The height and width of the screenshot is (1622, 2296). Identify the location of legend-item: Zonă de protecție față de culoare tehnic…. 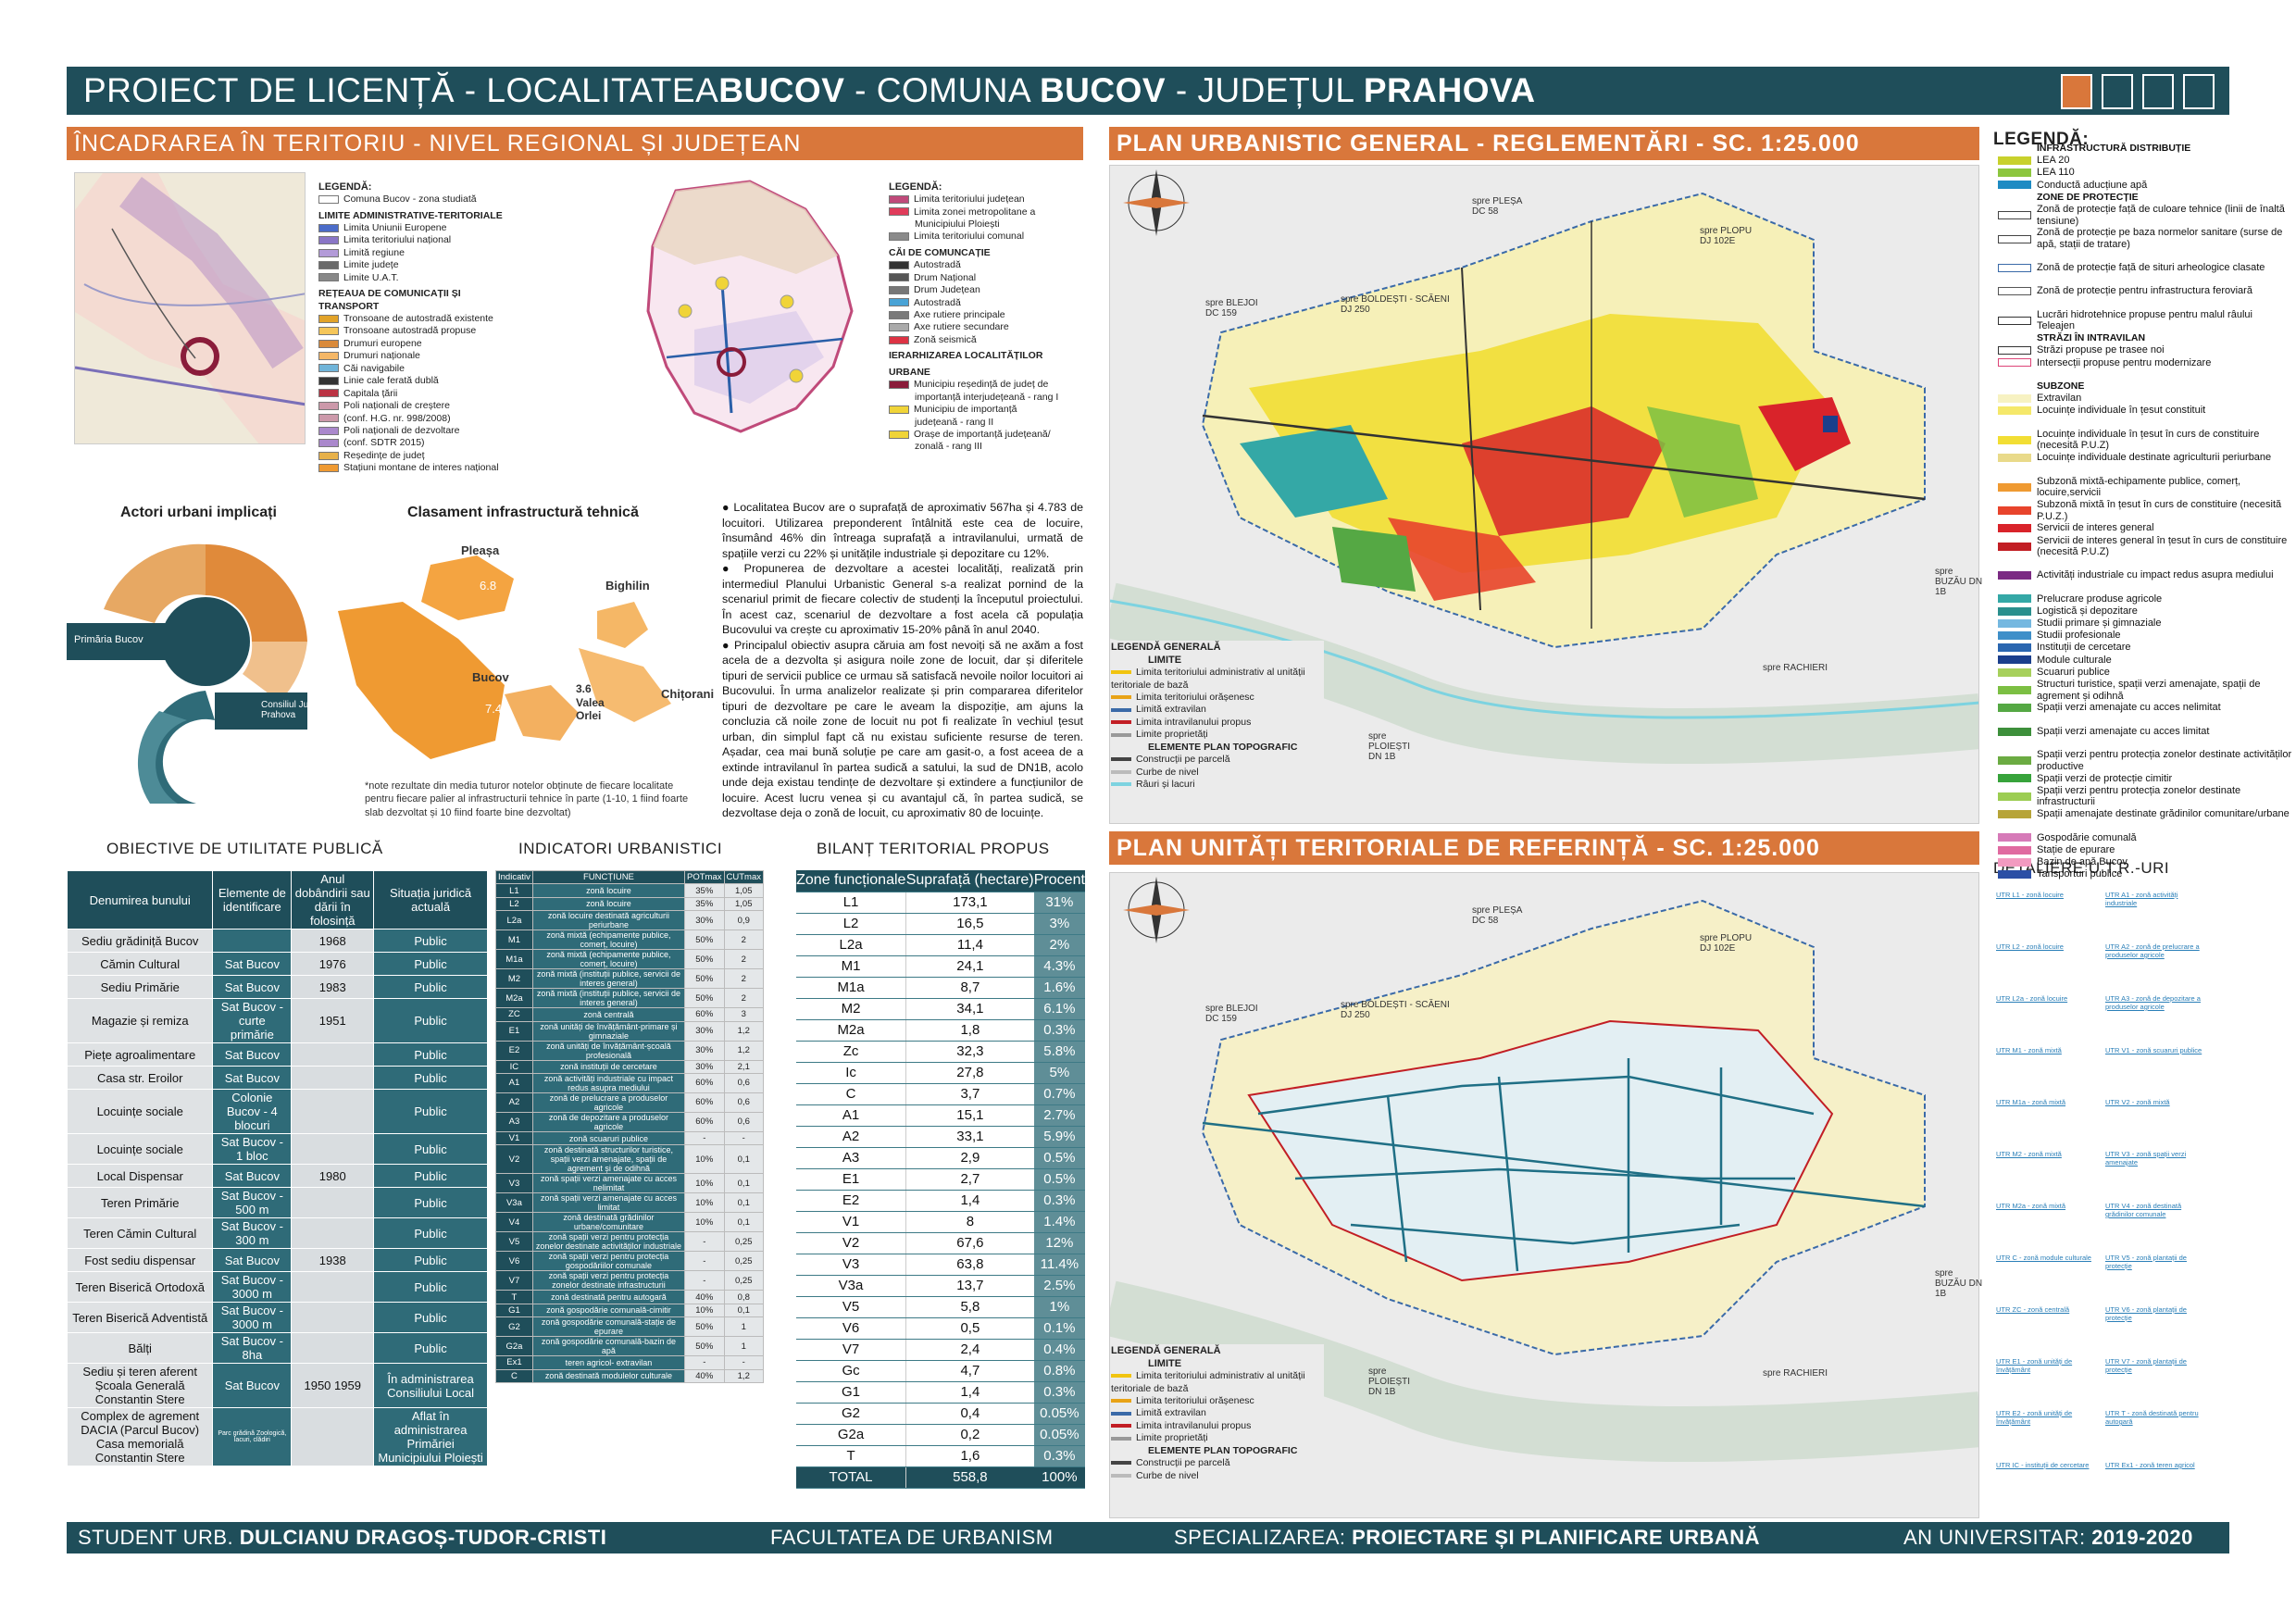
(2145, 215).